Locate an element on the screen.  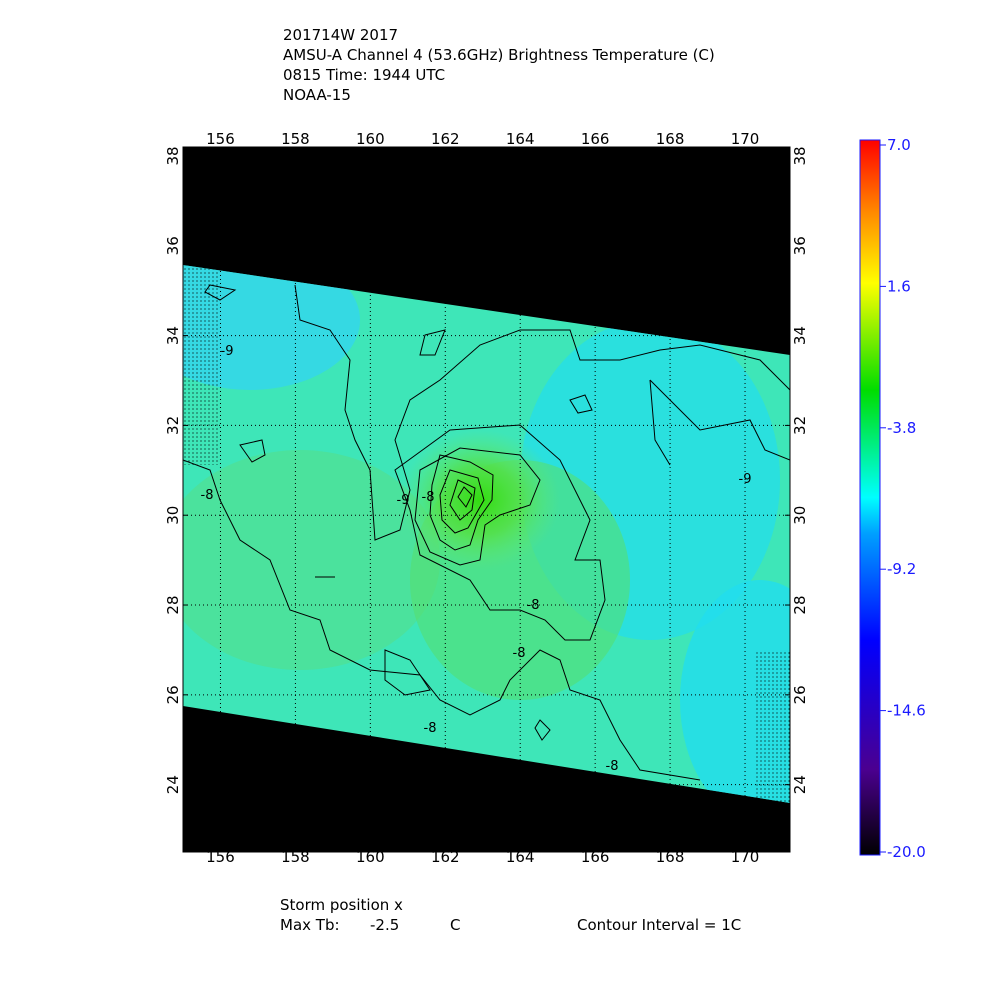
colorbar-tick-label: 7.0 is located at coordinates (899, 145).